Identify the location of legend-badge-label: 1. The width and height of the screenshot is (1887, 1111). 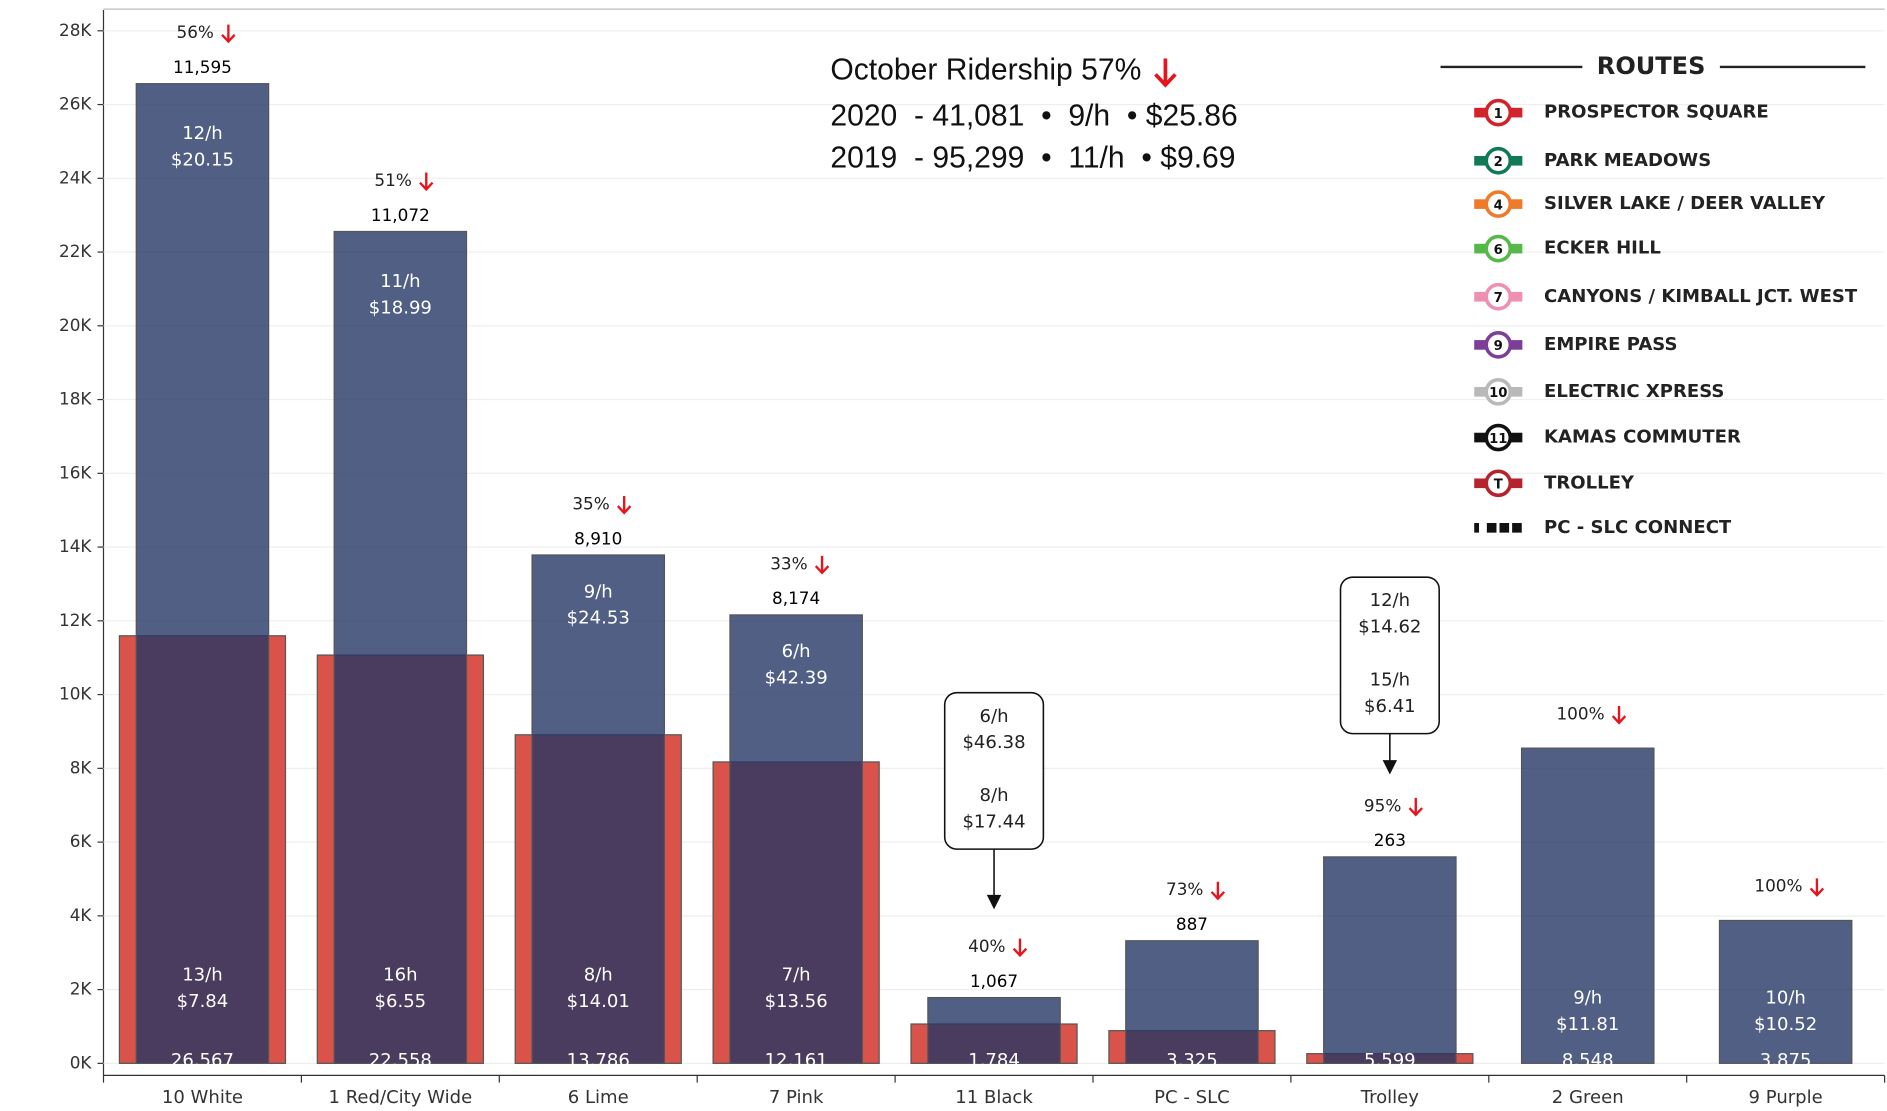
(1498, 114).